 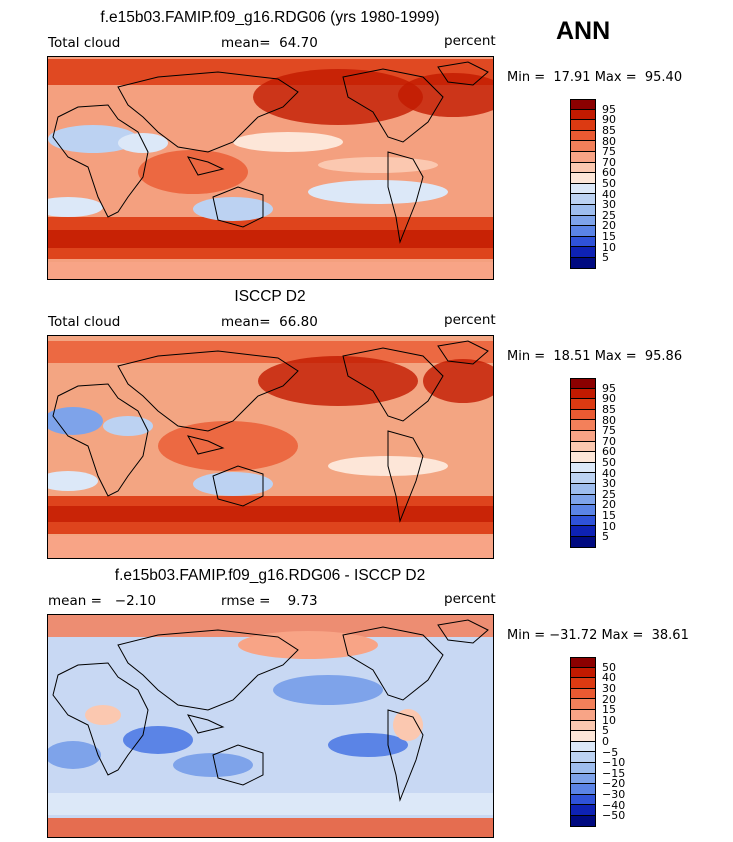 I want to click on panel-1-south-pacific-clear, so click(x=378, y=192).